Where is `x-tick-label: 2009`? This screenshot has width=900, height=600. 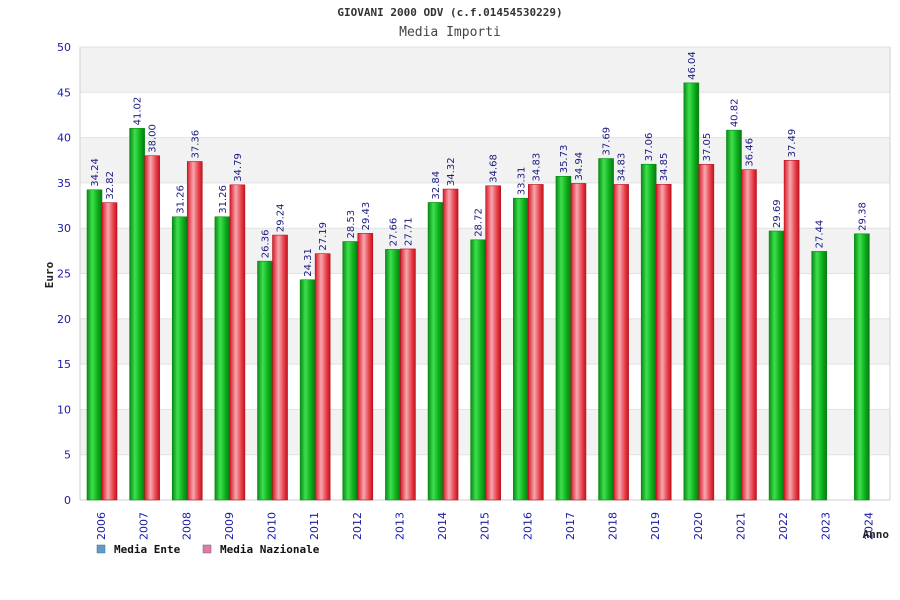 x-tick-label: 2009 is located at coordinates (229, 526).